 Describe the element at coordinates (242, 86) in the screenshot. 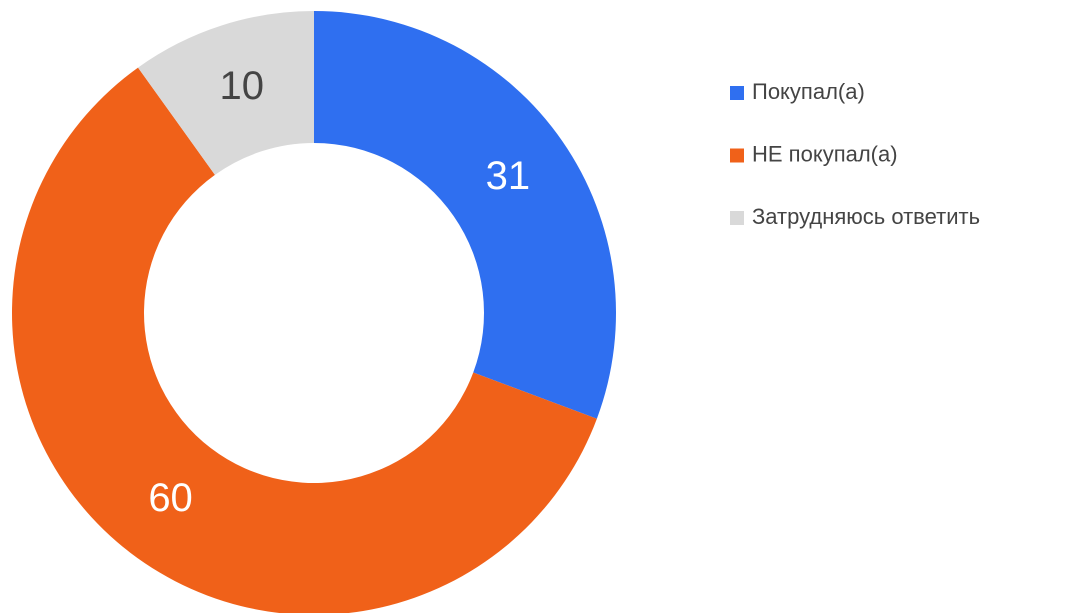

I see `data-label: 10` at that location.